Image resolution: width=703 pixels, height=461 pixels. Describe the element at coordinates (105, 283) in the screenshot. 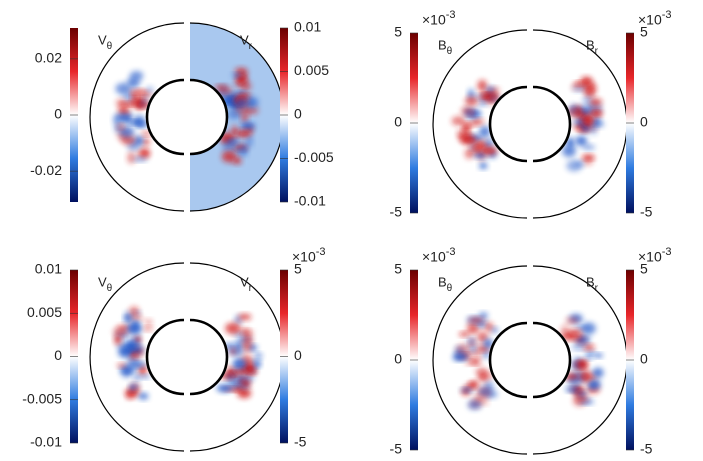

I see `field-label: Vθ` at that location.